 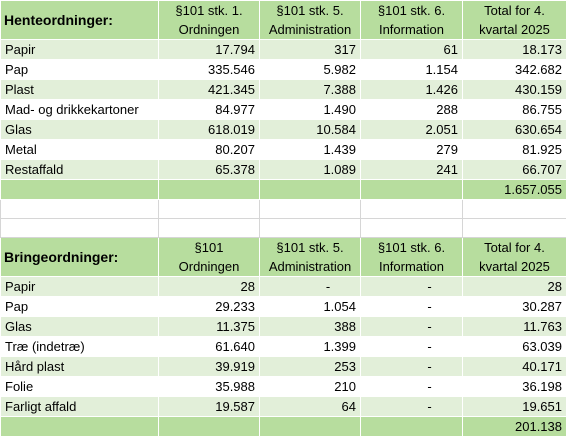 I want to click on table-cell: 335.546, so click(x=209, y=69).